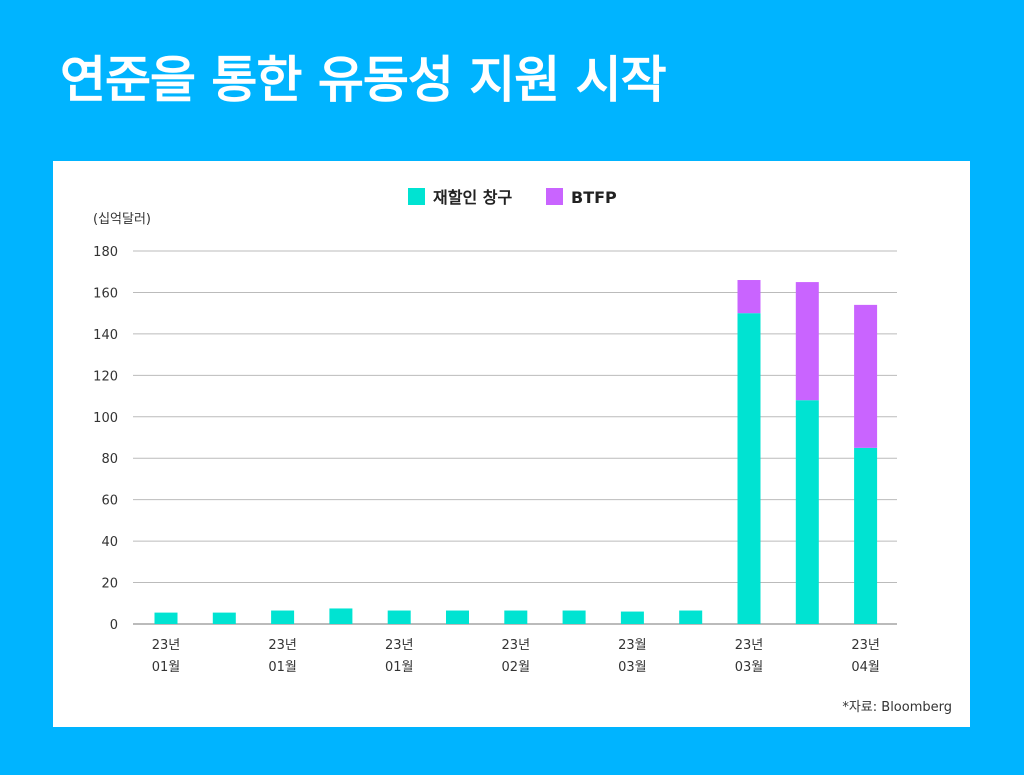 The image size is (1024, 775). Describe the element at coordinates (105, 335) in the screenshot. I see `y-tick-label: 140` at that location.